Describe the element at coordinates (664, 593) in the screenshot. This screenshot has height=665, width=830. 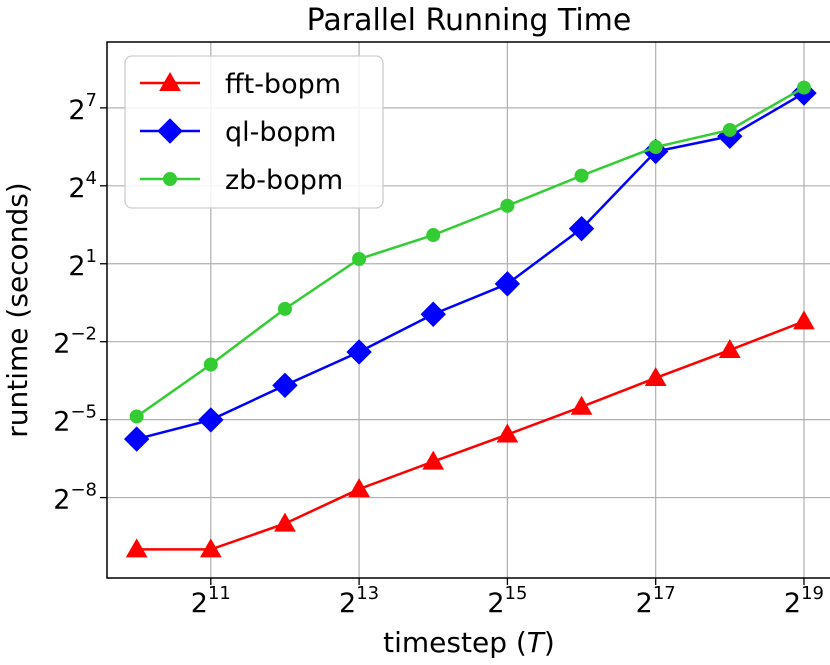
I see `x-tick-exponent: 17` at that location.